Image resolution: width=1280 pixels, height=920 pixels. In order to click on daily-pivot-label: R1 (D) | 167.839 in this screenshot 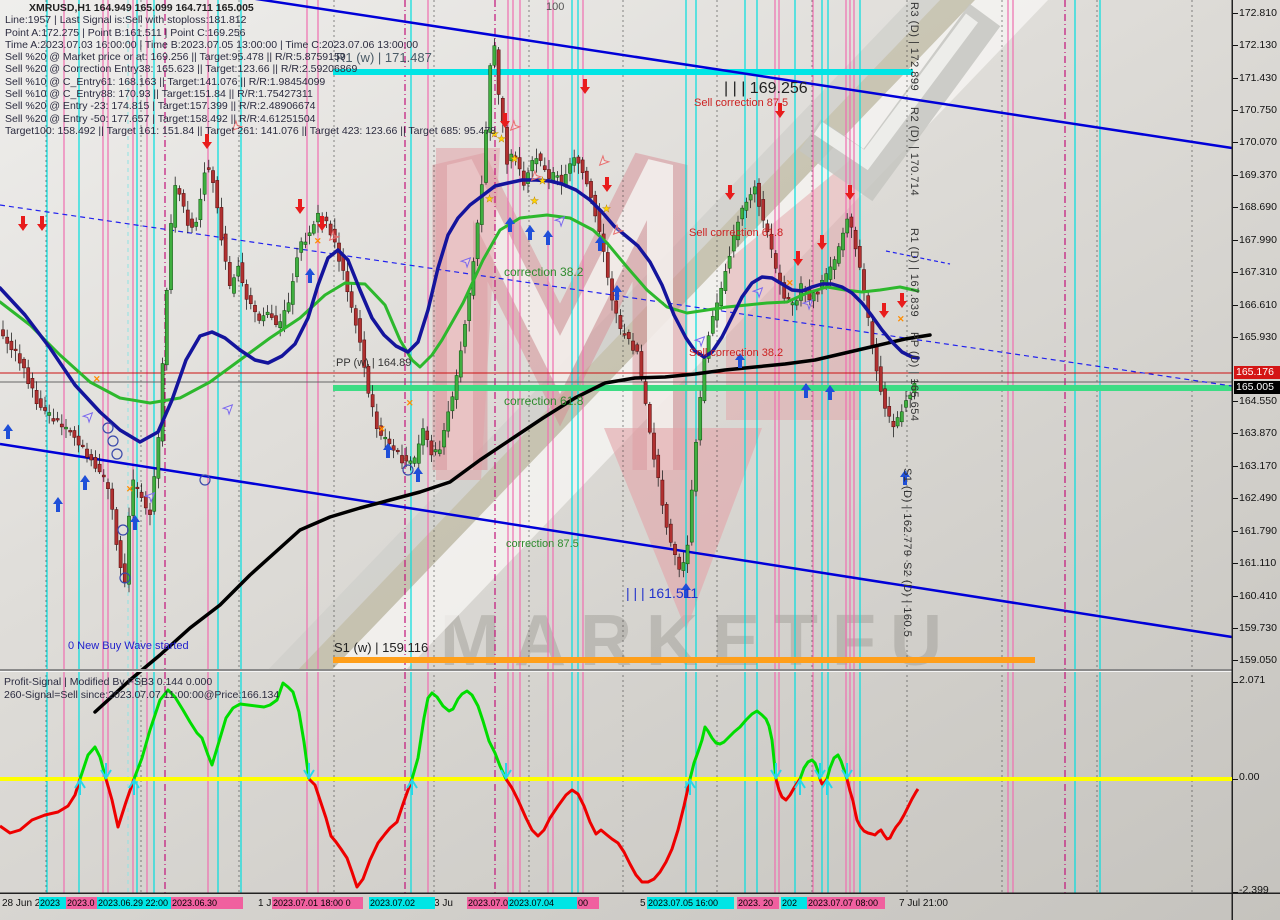, I will do `click(914, 273)`.